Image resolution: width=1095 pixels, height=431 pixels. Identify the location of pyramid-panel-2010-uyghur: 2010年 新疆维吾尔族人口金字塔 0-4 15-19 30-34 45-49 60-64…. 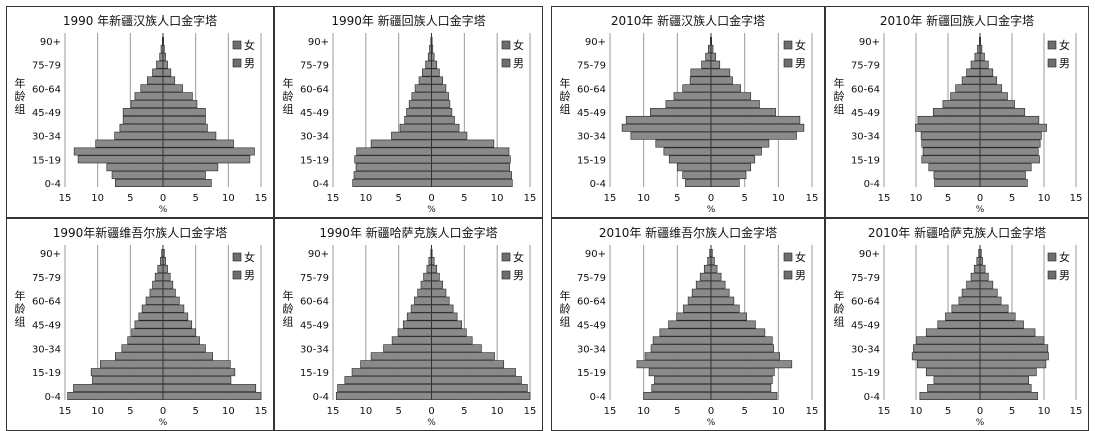
(688, 324).